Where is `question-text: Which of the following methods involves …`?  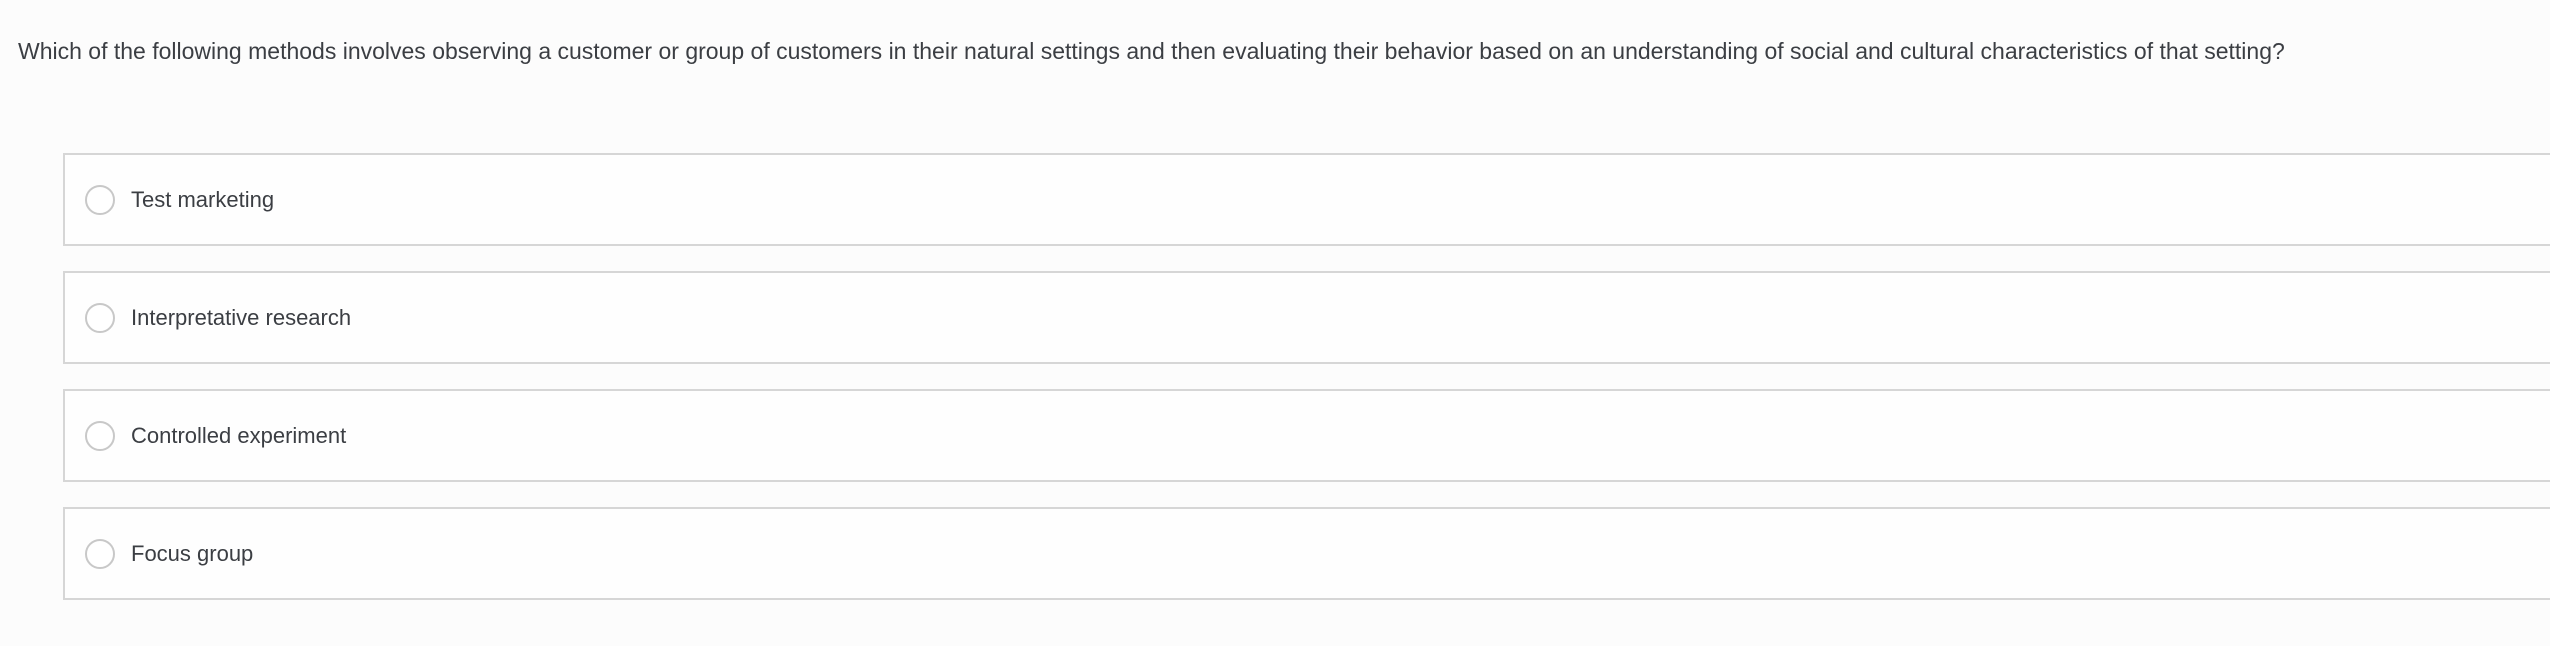 question-text: Which of the following methods involves … is located at coordinates (1151, 51).